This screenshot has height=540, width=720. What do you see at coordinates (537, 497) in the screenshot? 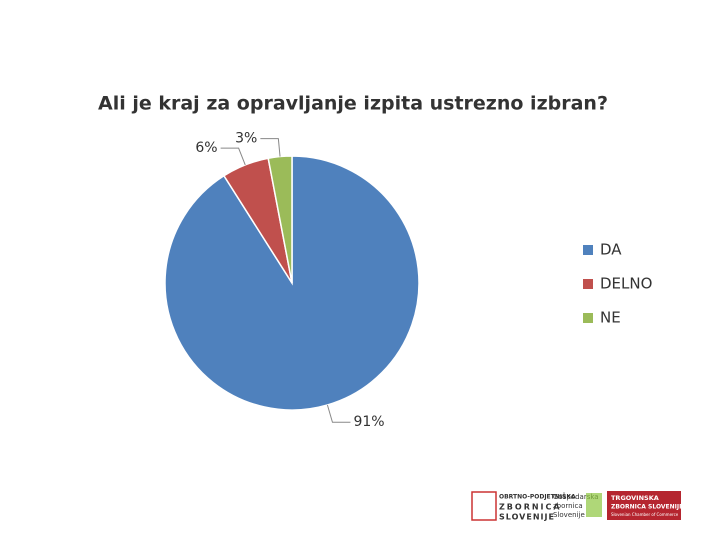
I see `logo-text: OBRTNO-PODJETNIŠKA` at bounding box center [537, 497].